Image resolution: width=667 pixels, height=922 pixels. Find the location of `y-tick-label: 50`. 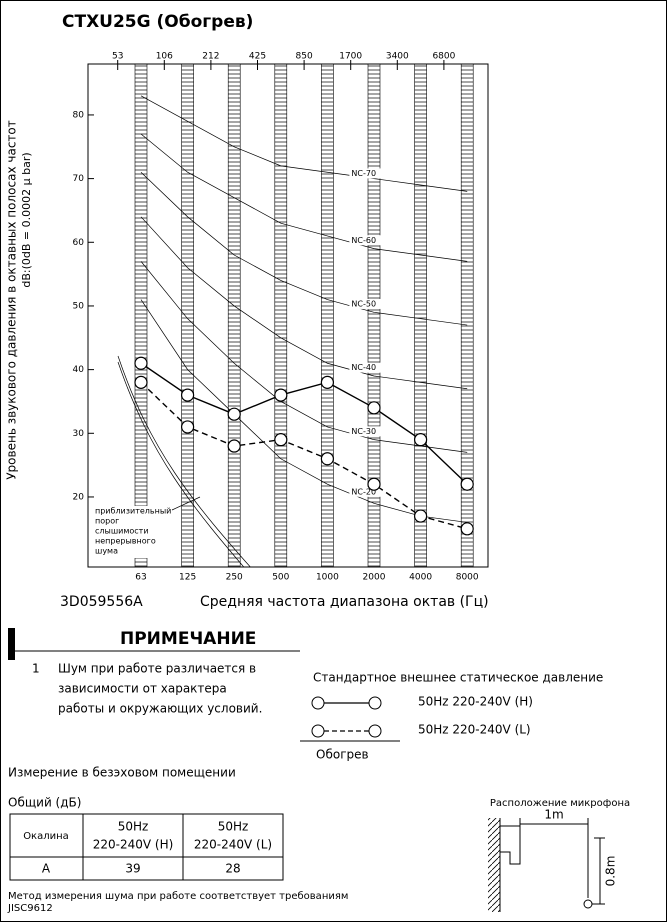

y-tick-label: 50 is located at coordinates (79, 306).